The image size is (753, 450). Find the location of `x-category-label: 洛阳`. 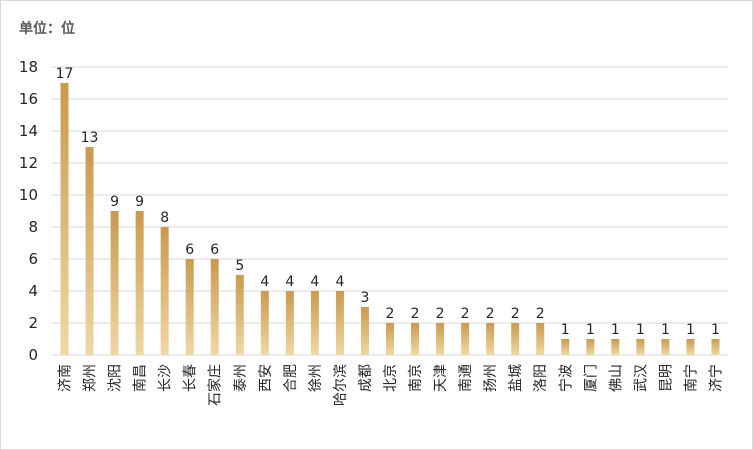

x-category-label: 洛阳 is located at coordinates (541, 378).